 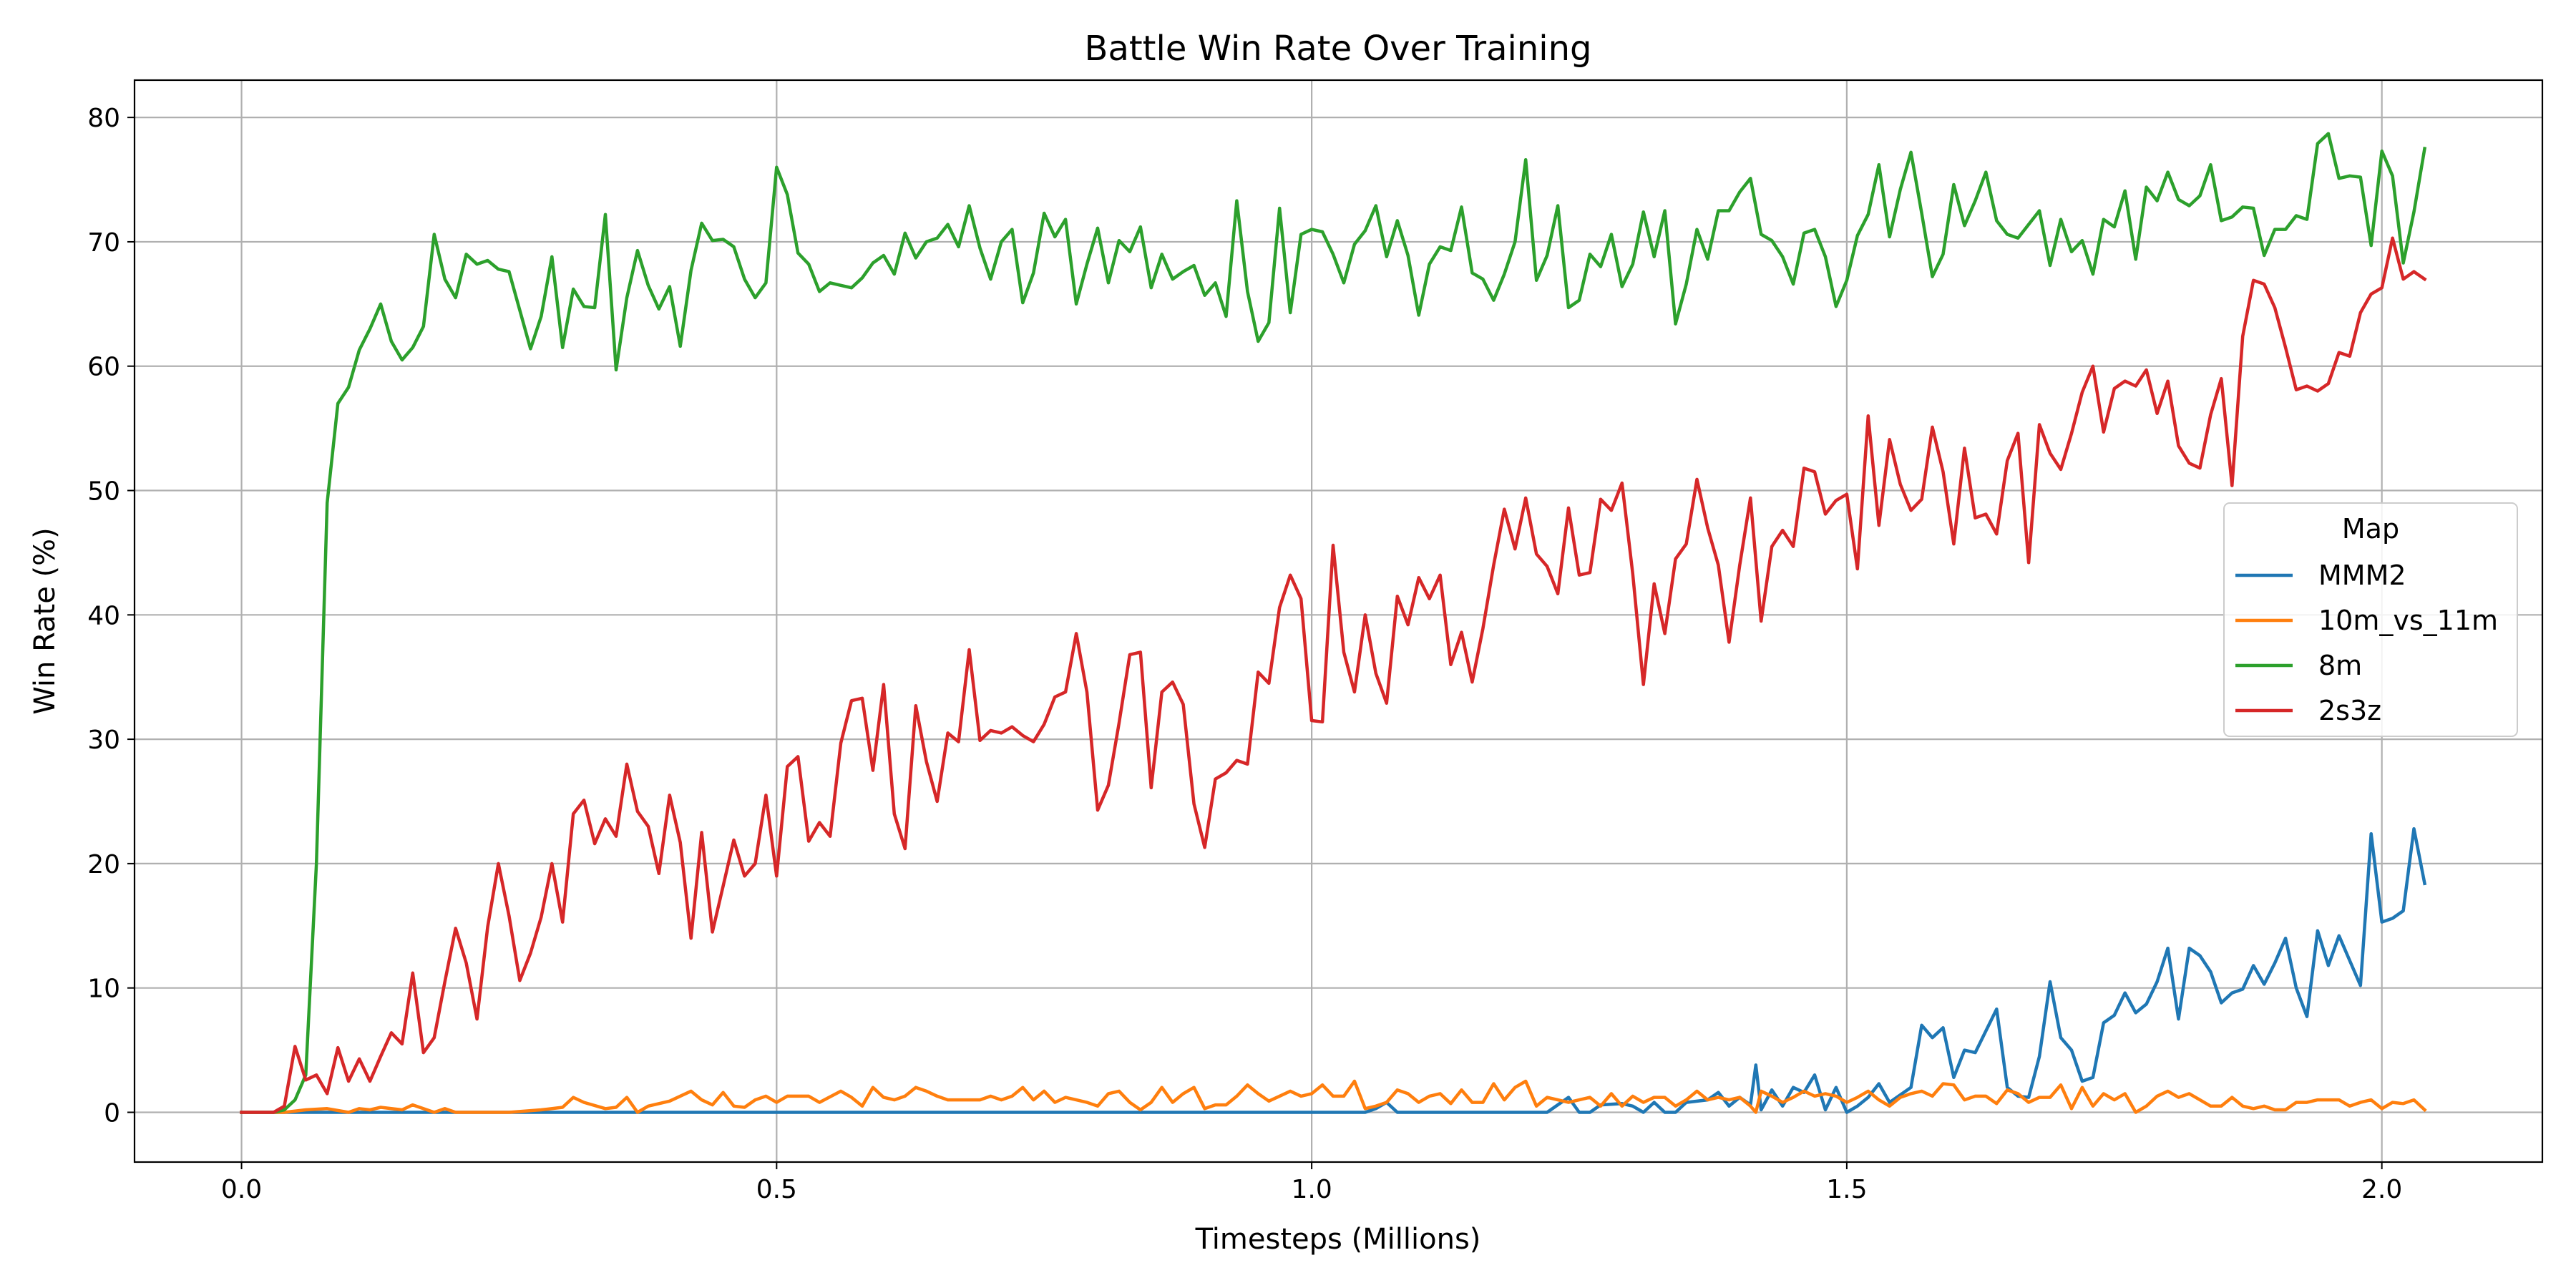 I want to click on y-tick-label: 0, so click(x=112, y=1113).